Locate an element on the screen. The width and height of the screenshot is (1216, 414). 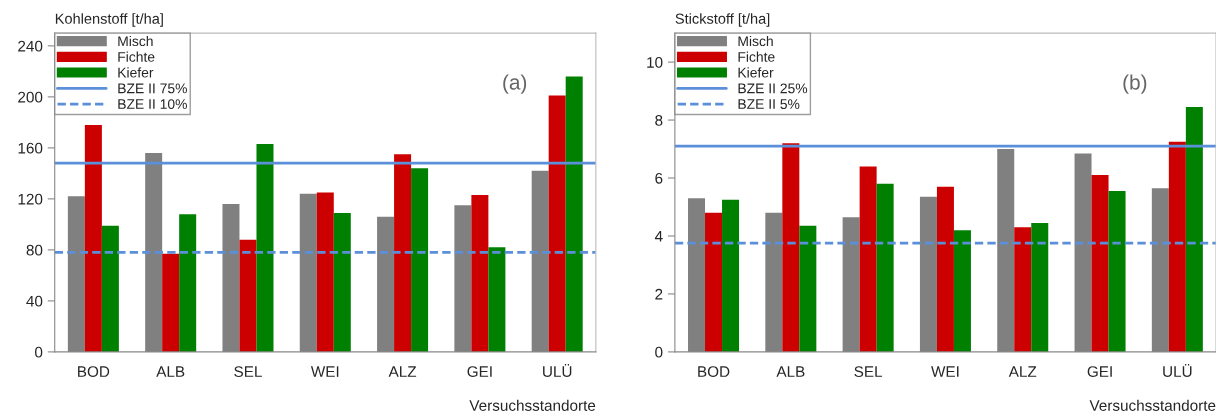
y-tick-label: 80 is located at coordinates (34, 250).